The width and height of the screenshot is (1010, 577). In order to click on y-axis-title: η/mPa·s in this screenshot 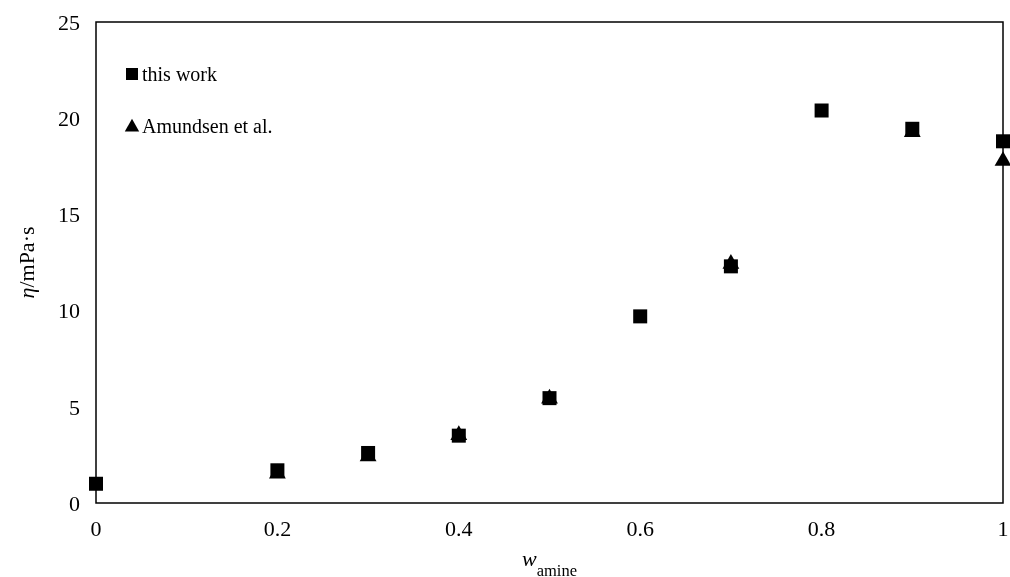, I will do `click(26, 262)`.